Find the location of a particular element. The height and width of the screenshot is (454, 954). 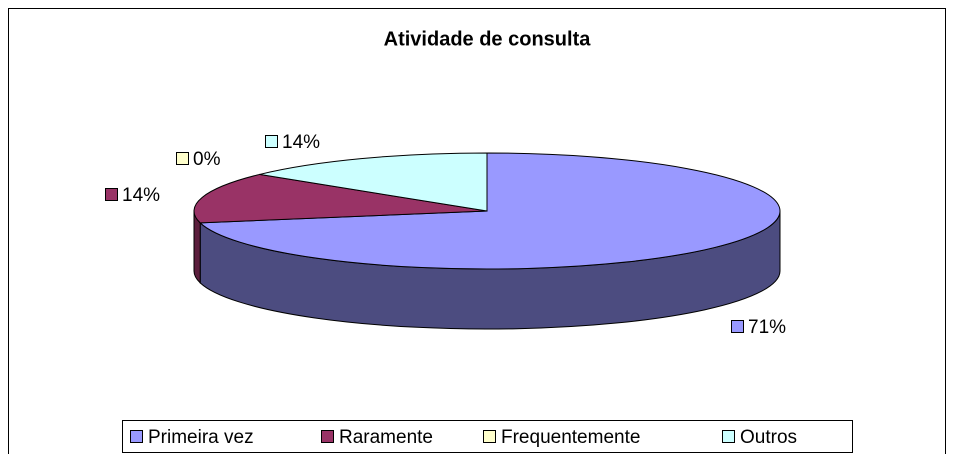

data-label: 0% is located at coordinates (207, 159).